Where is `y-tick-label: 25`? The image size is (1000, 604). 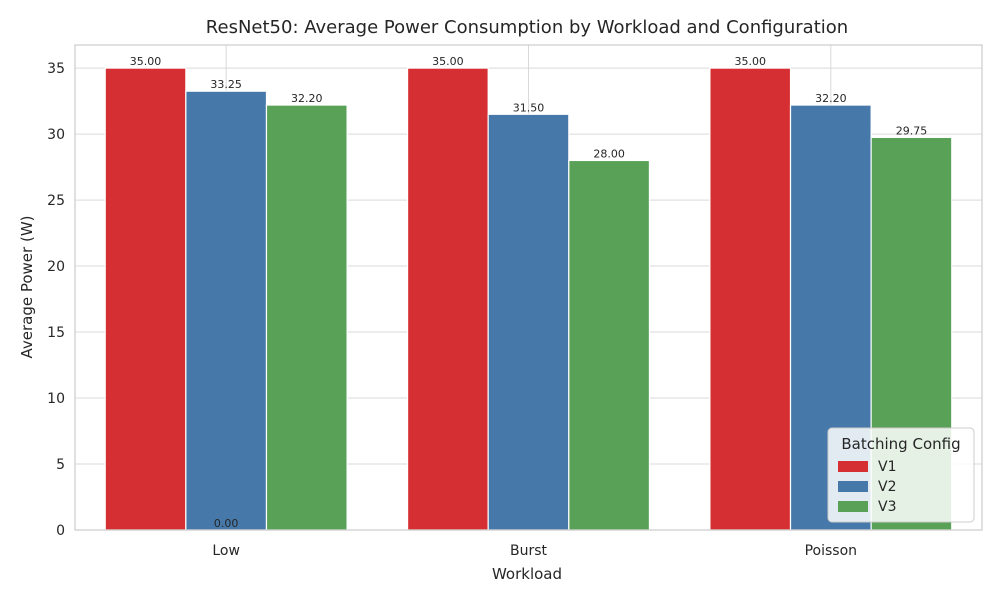 y-tick-label: 25 is located at coordinates (56, 201).